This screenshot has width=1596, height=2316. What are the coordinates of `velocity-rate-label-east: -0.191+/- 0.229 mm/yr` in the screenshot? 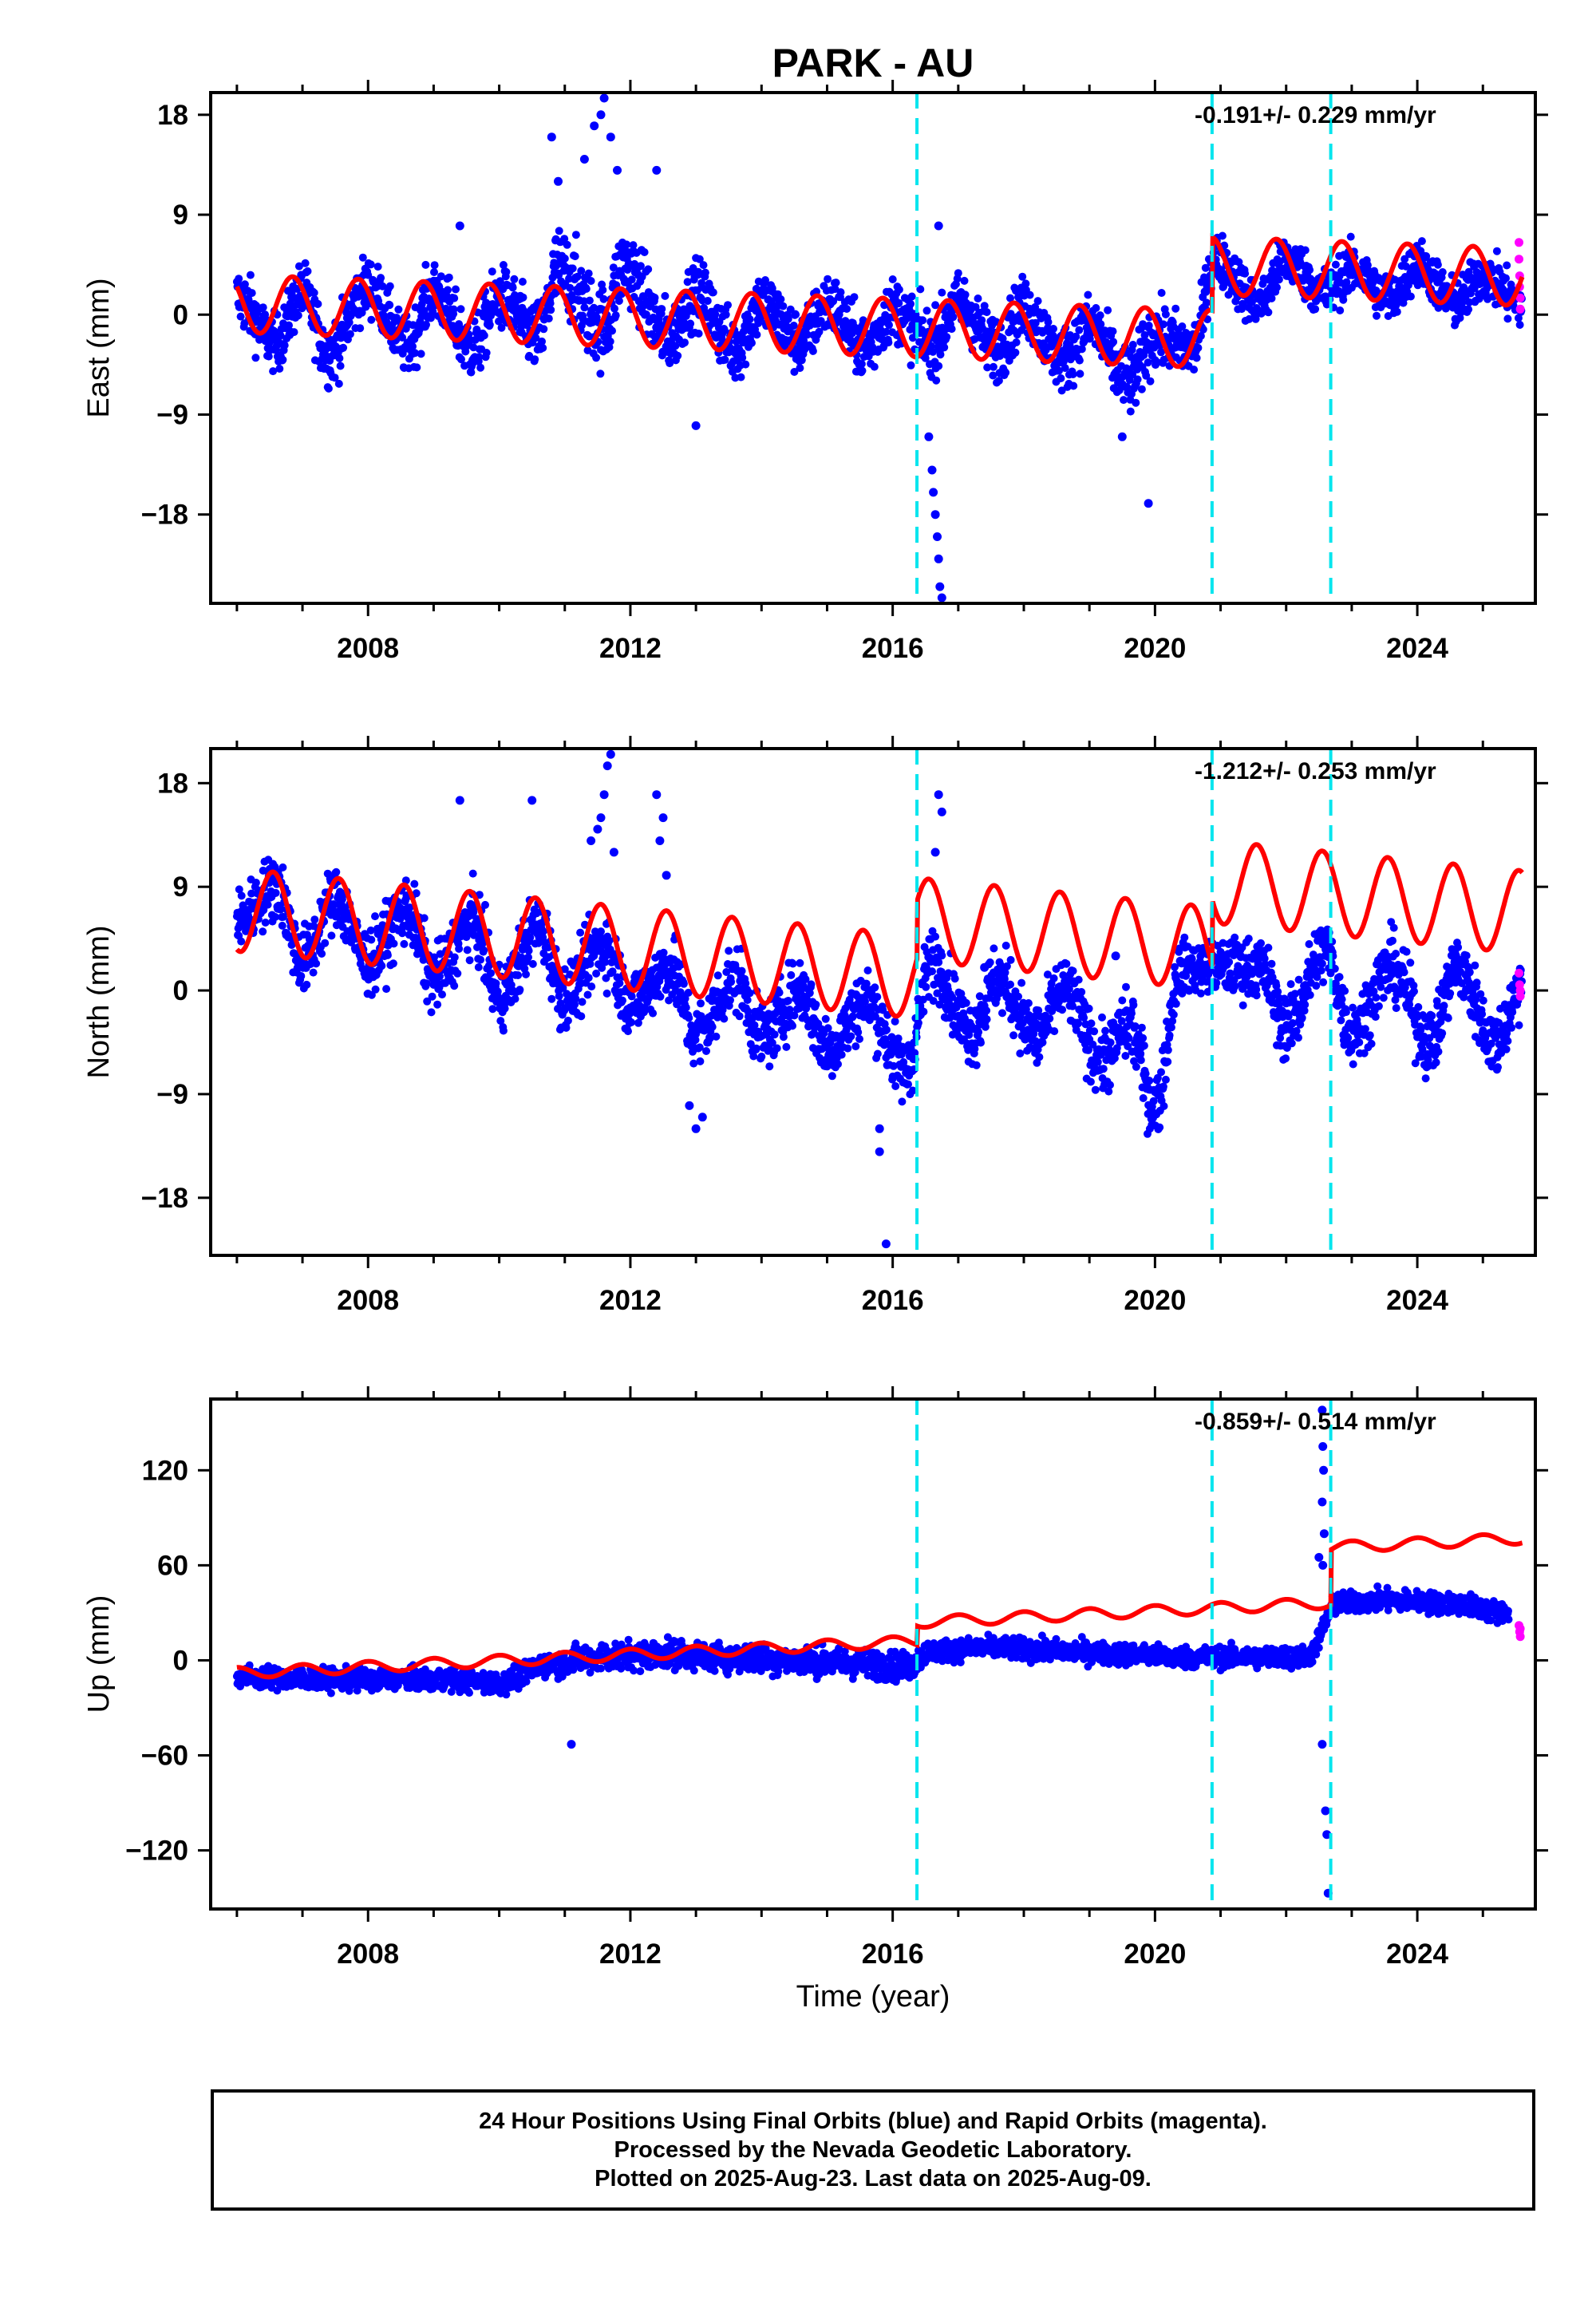 It's located at (1315, 115).